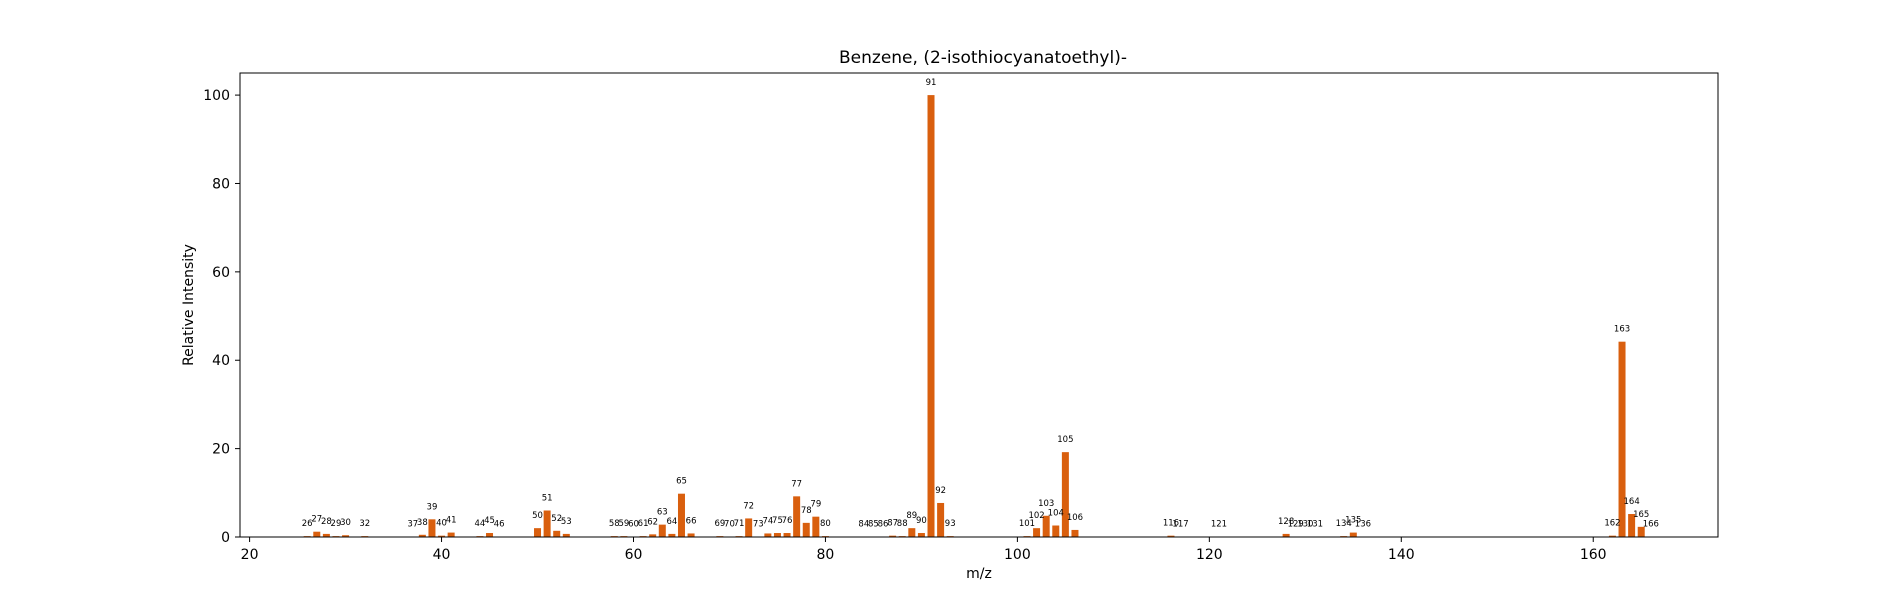  What do you see at coordinates (806, 511) in the screenshot?
I see `data-label-mz-78: 78` at bounding box center [806, 511].